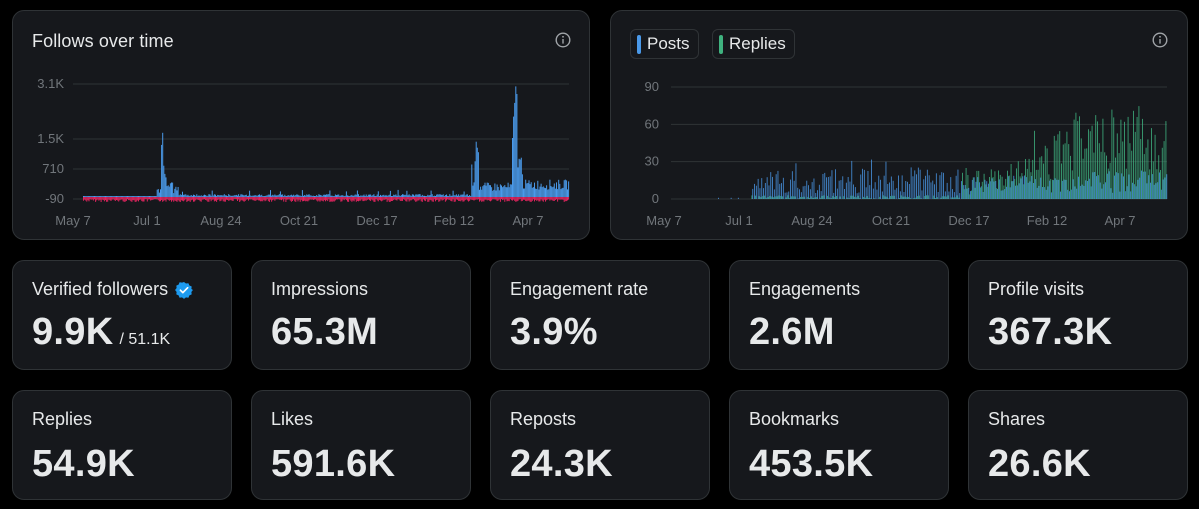 The image size is (1199, 509). What do you see at coordinates (361, 315) in the screenshot?
I see `stat-card-impressions: Impressions 65.3M` at bounding box center [361, 315].